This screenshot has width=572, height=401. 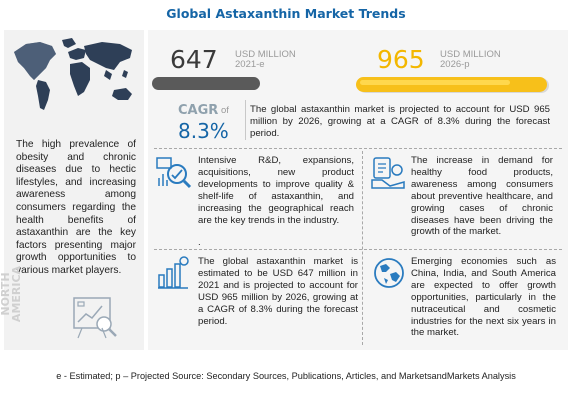 What do you see at coordinates (173, 272) in the screenshot?
I see `bar-growth-icon` at bounding box center [173, 272].